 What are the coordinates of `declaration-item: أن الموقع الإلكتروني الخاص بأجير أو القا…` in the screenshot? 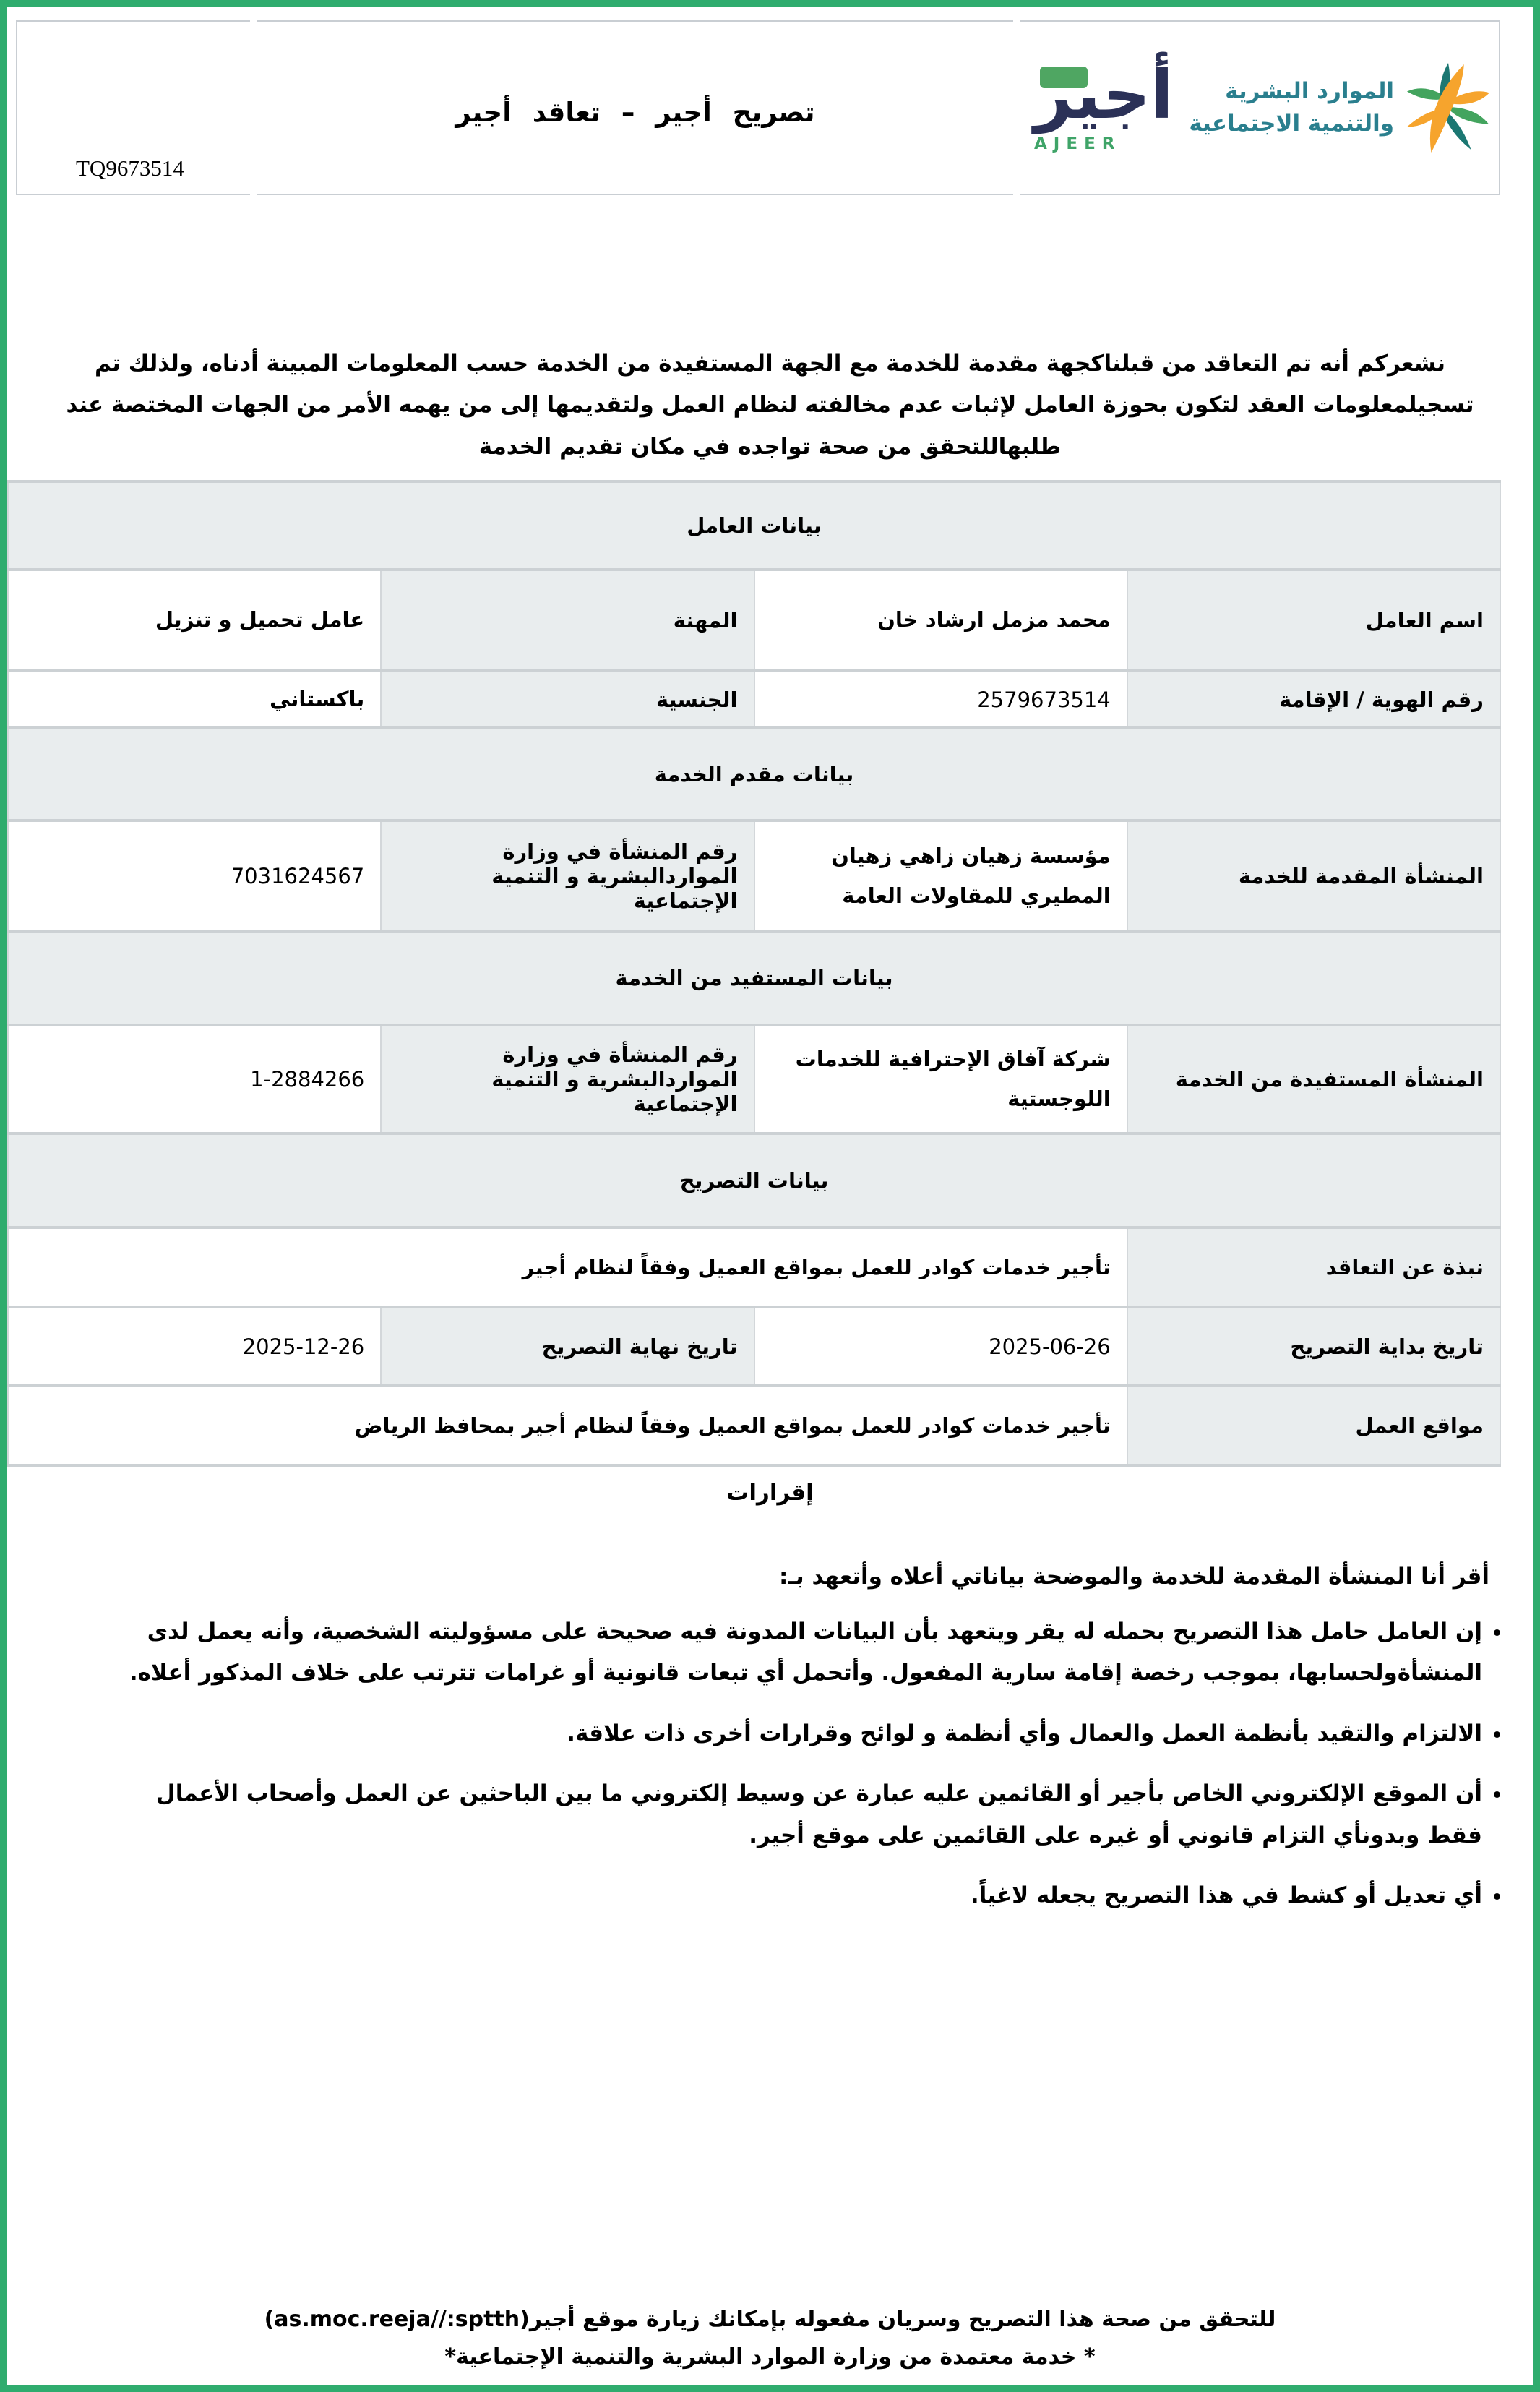 It's located at (802, 1814).